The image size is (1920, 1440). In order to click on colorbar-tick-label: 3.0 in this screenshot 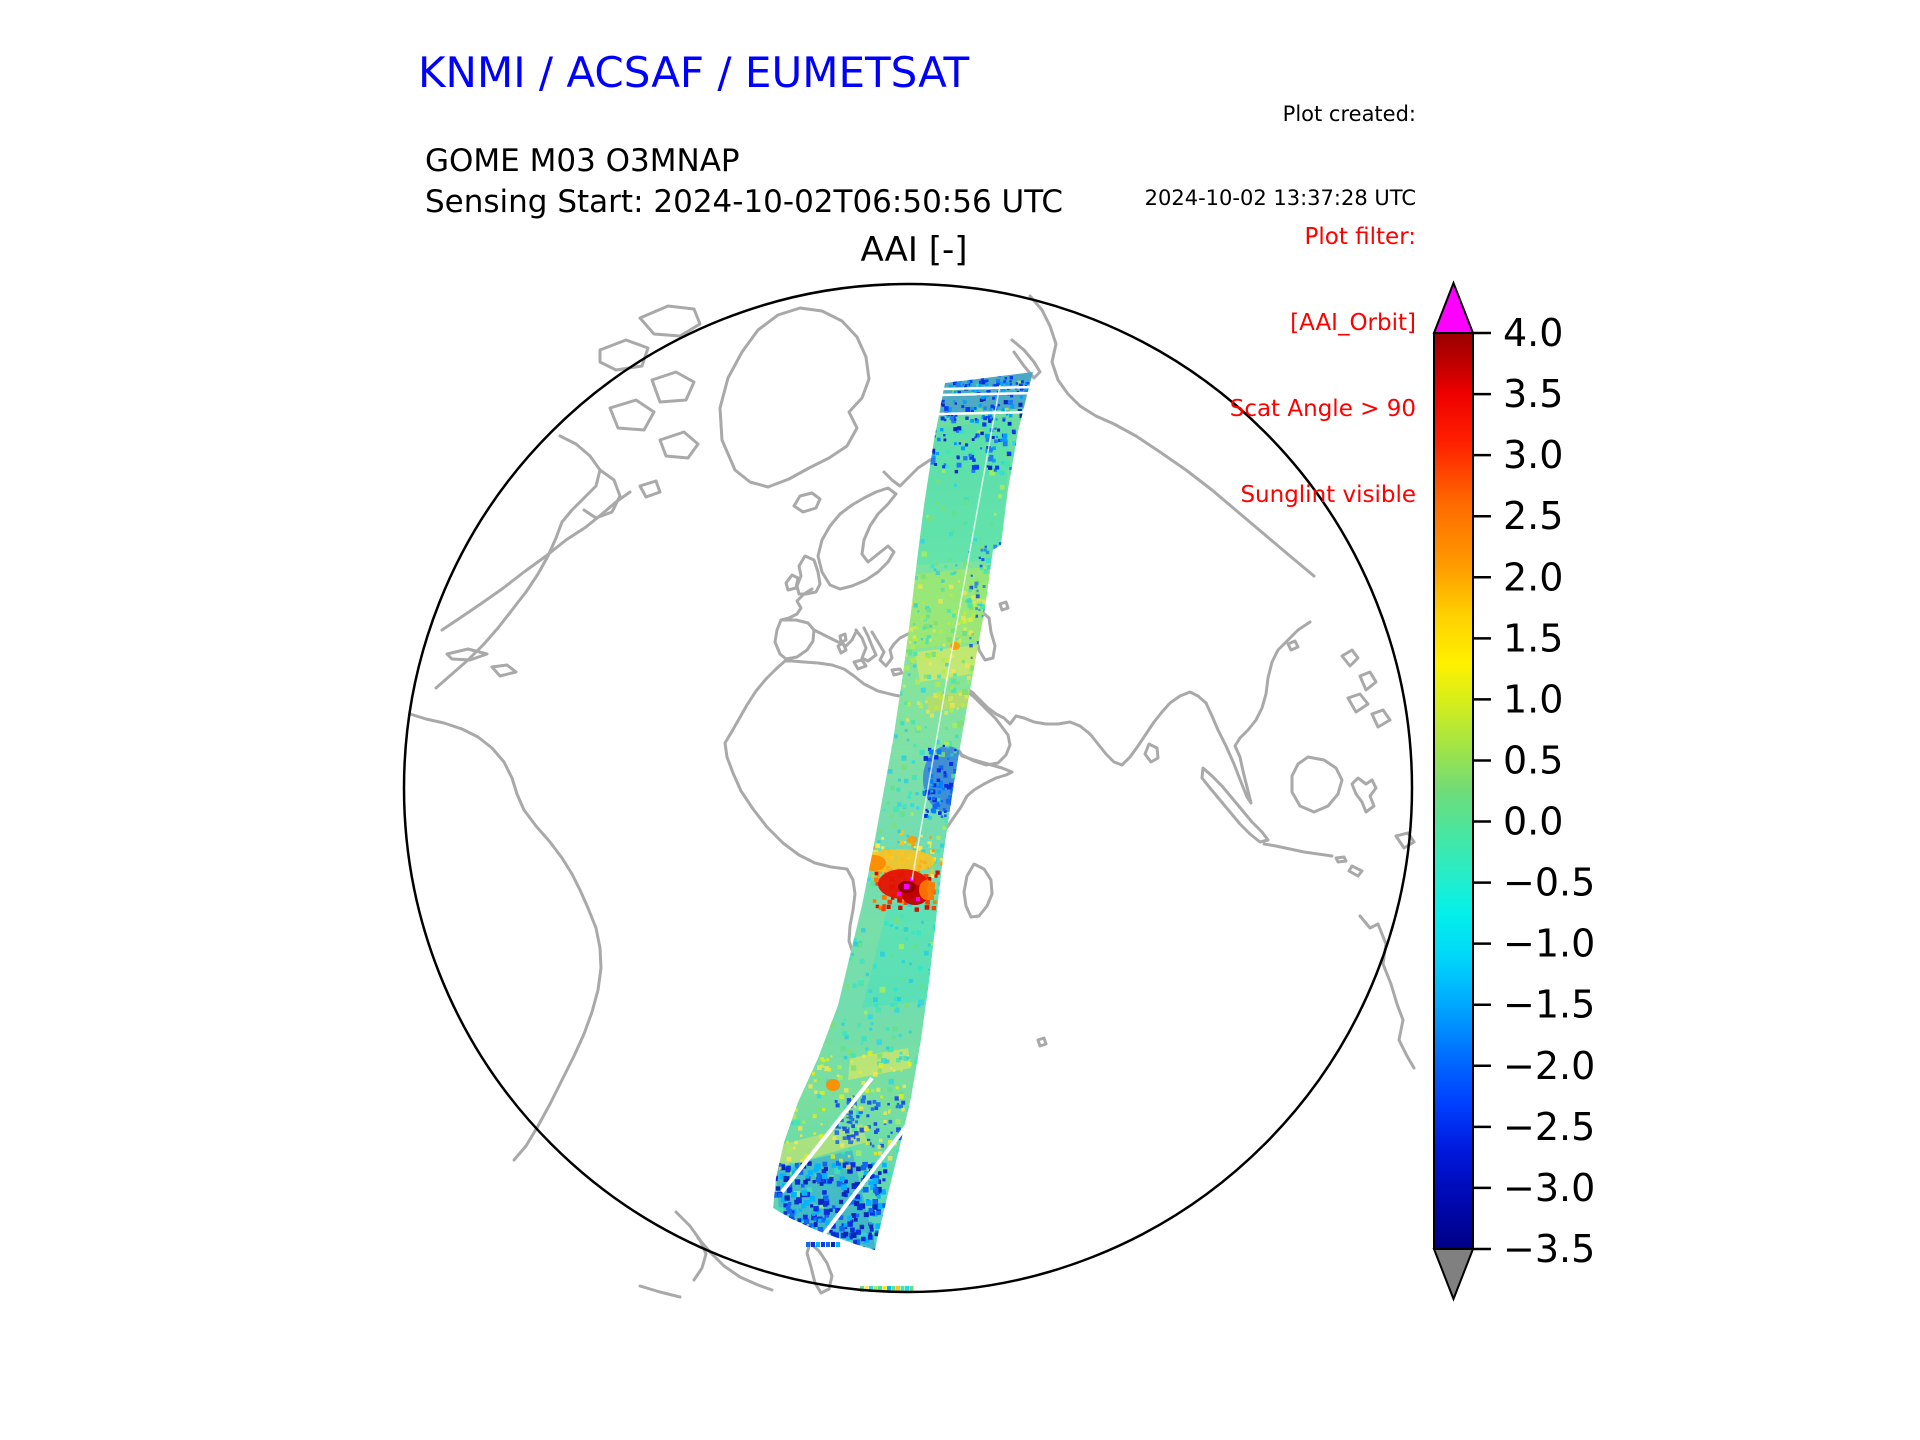, I will do `click(1533, 455)`.